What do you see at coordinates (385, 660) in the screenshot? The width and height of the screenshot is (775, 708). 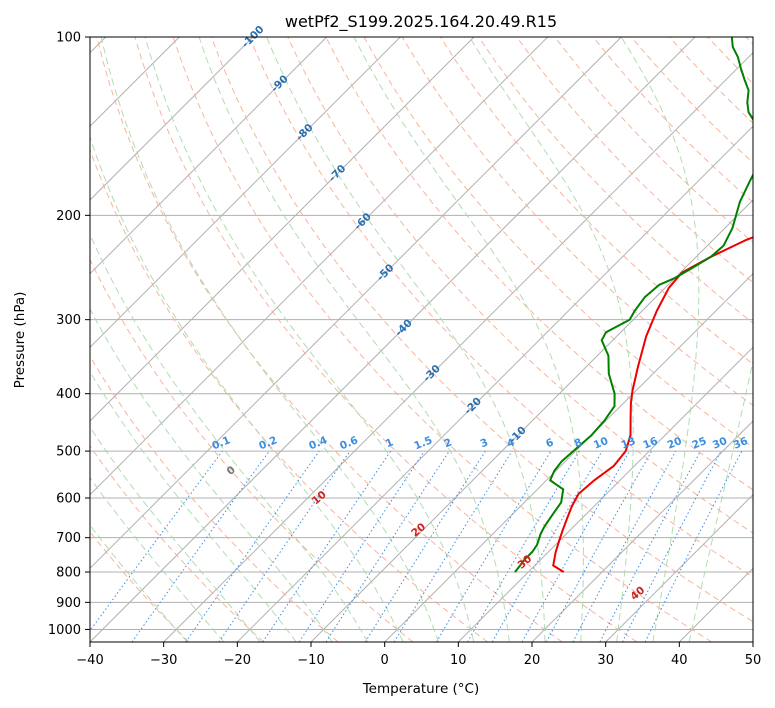 I see `x-tick-label: 0` at bounding box center [385, 660].